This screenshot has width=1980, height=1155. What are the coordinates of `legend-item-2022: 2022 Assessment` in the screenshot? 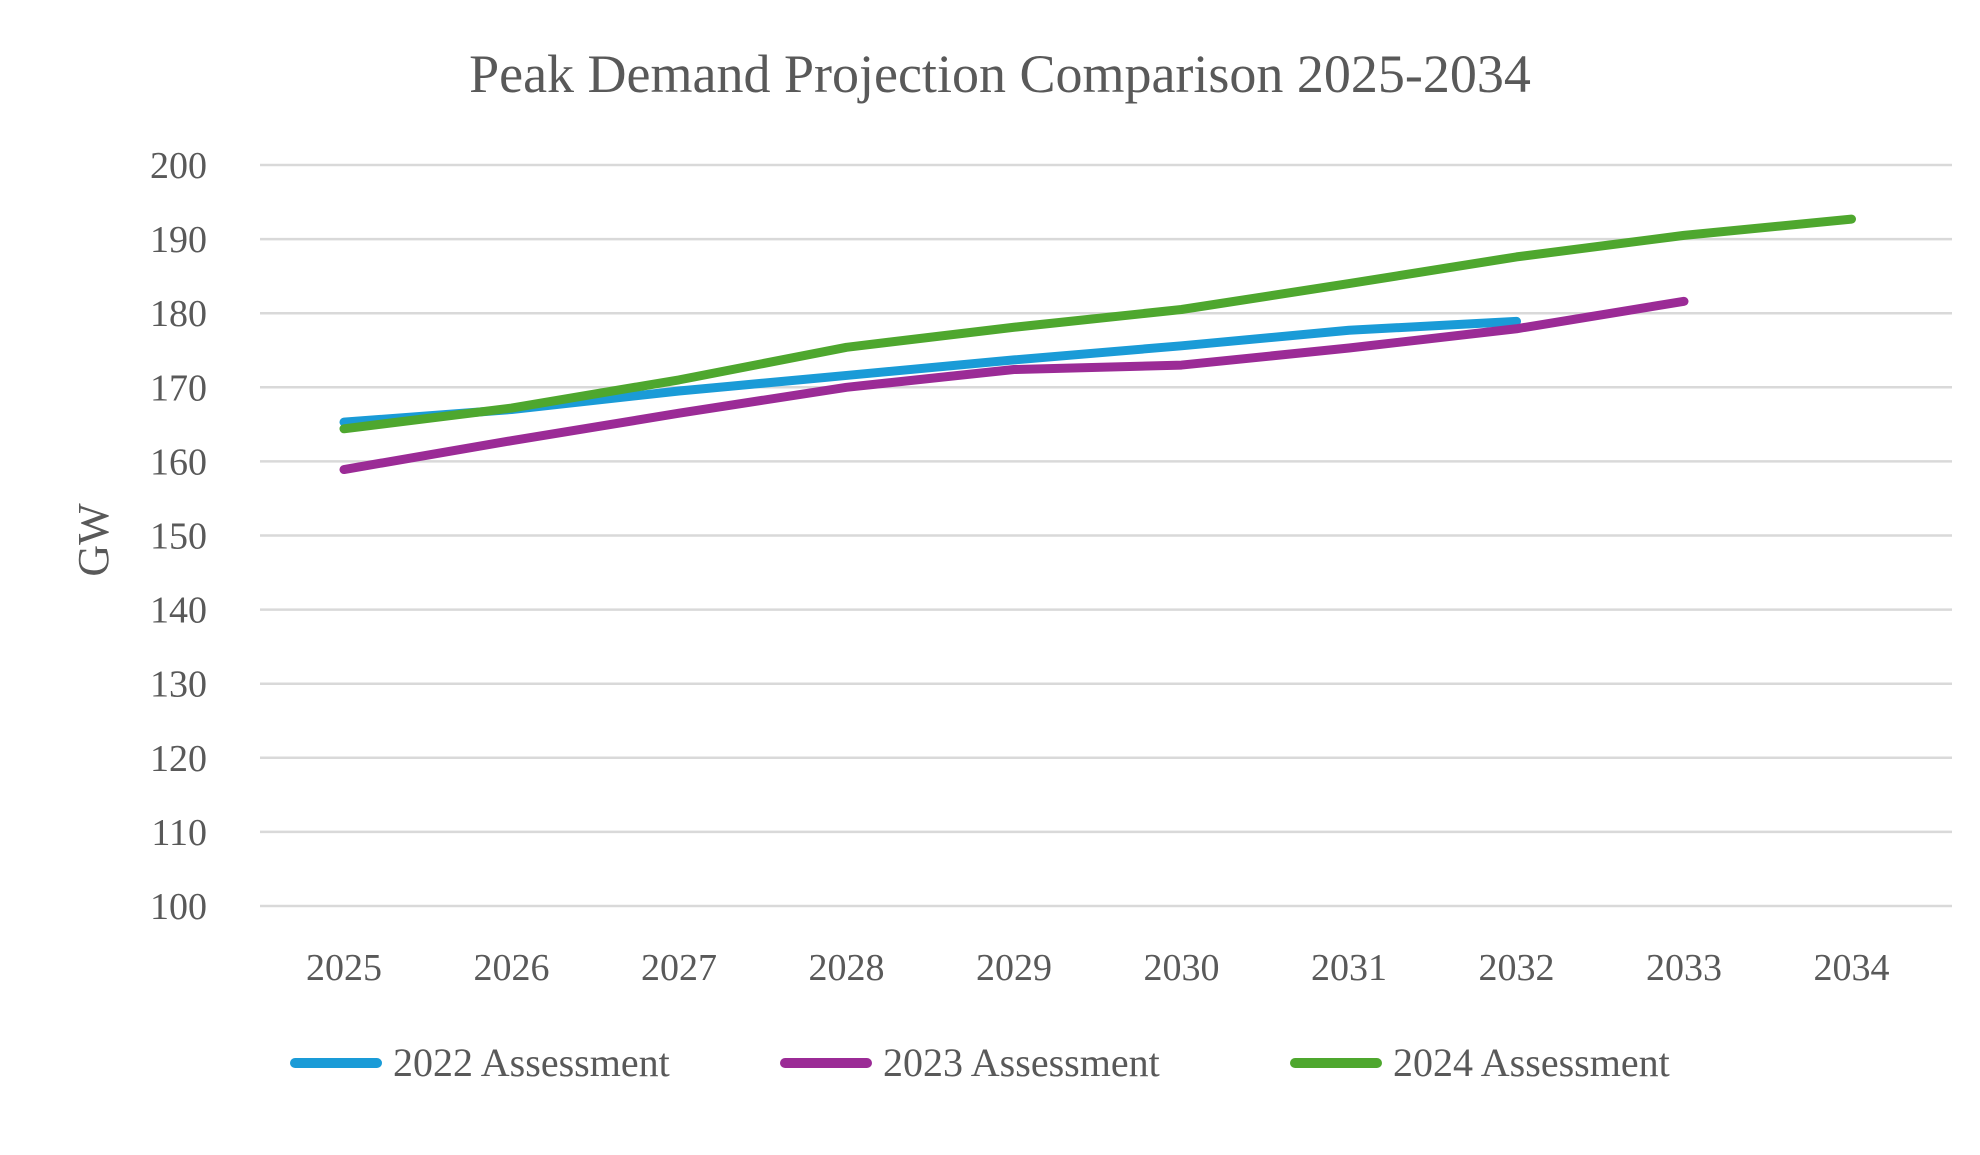 It's located at (480, 1062).